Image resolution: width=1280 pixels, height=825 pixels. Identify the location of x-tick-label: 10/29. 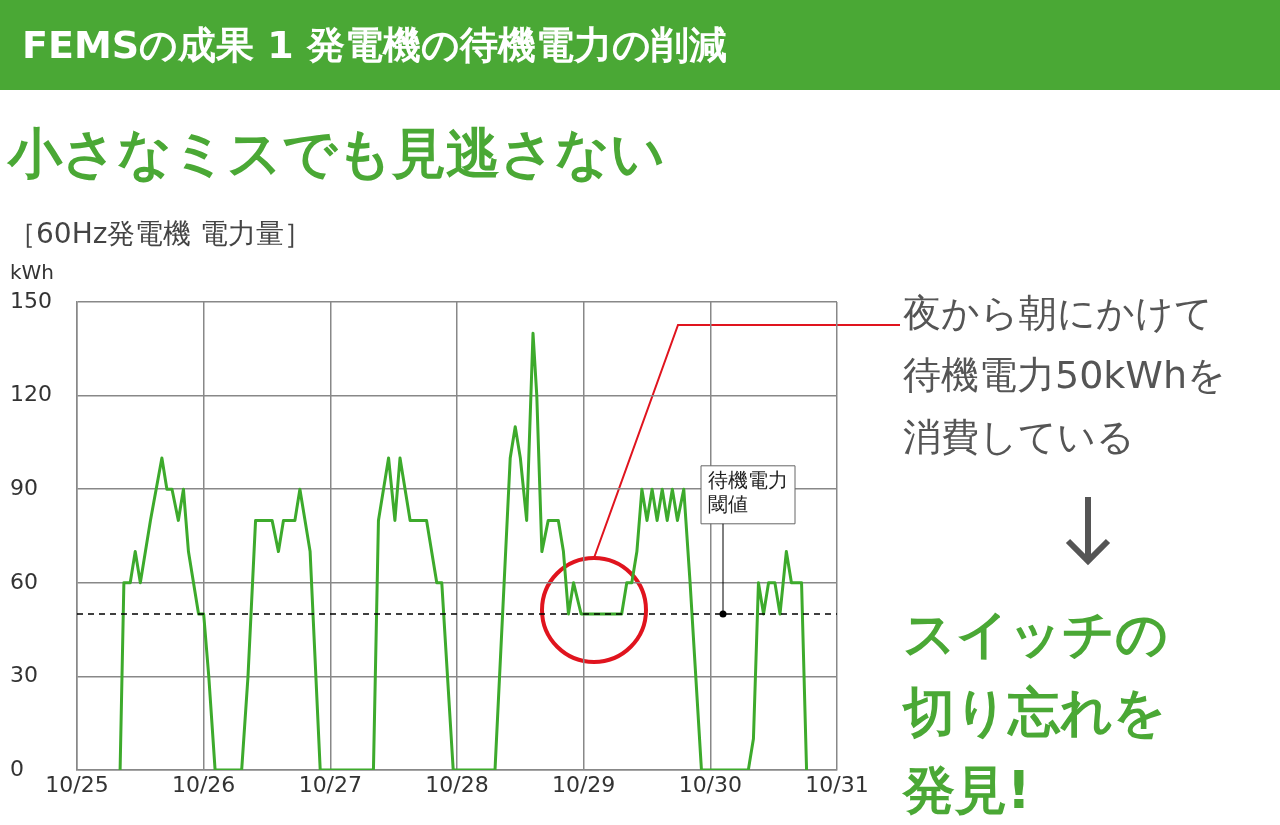
(583, 784).